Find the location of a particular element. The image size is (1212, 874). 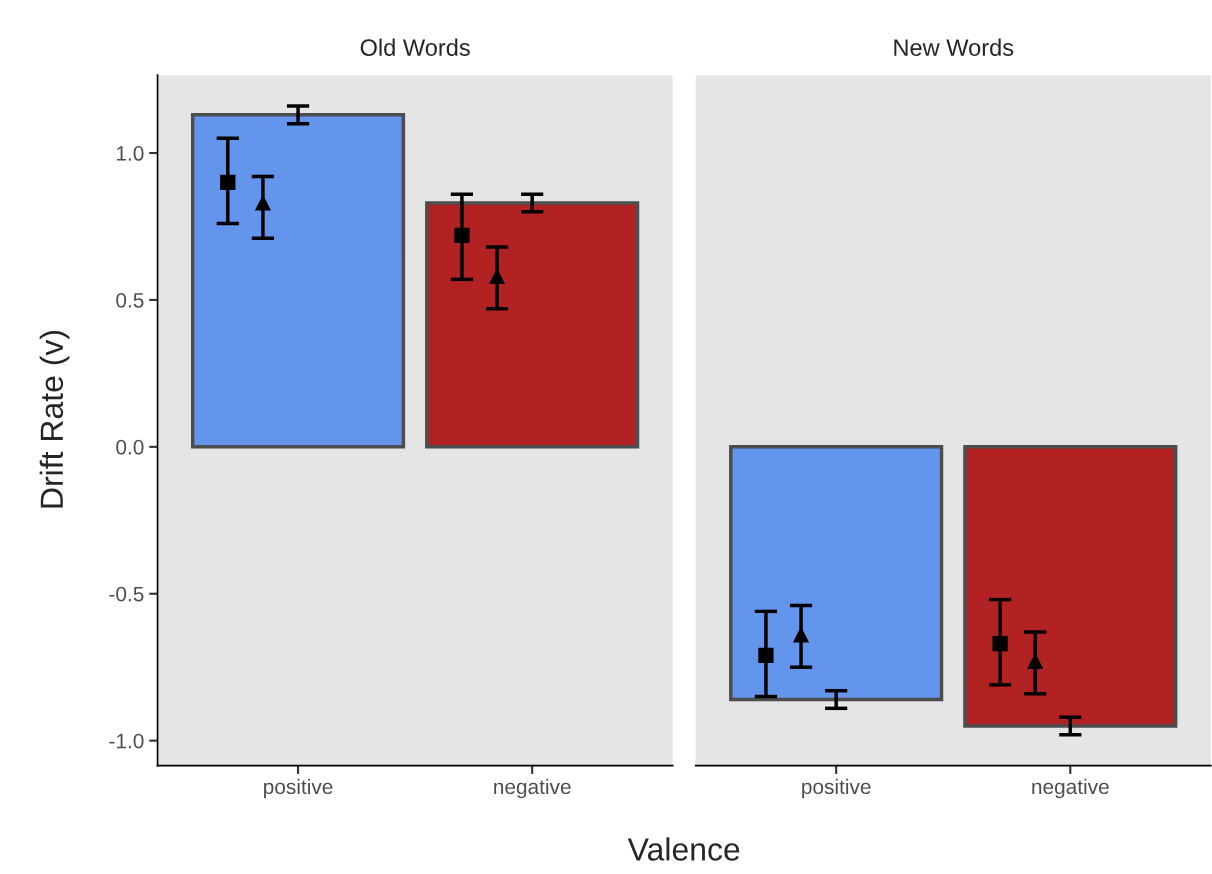

x-axis-title: Valence is located at coordinates (683, 849).